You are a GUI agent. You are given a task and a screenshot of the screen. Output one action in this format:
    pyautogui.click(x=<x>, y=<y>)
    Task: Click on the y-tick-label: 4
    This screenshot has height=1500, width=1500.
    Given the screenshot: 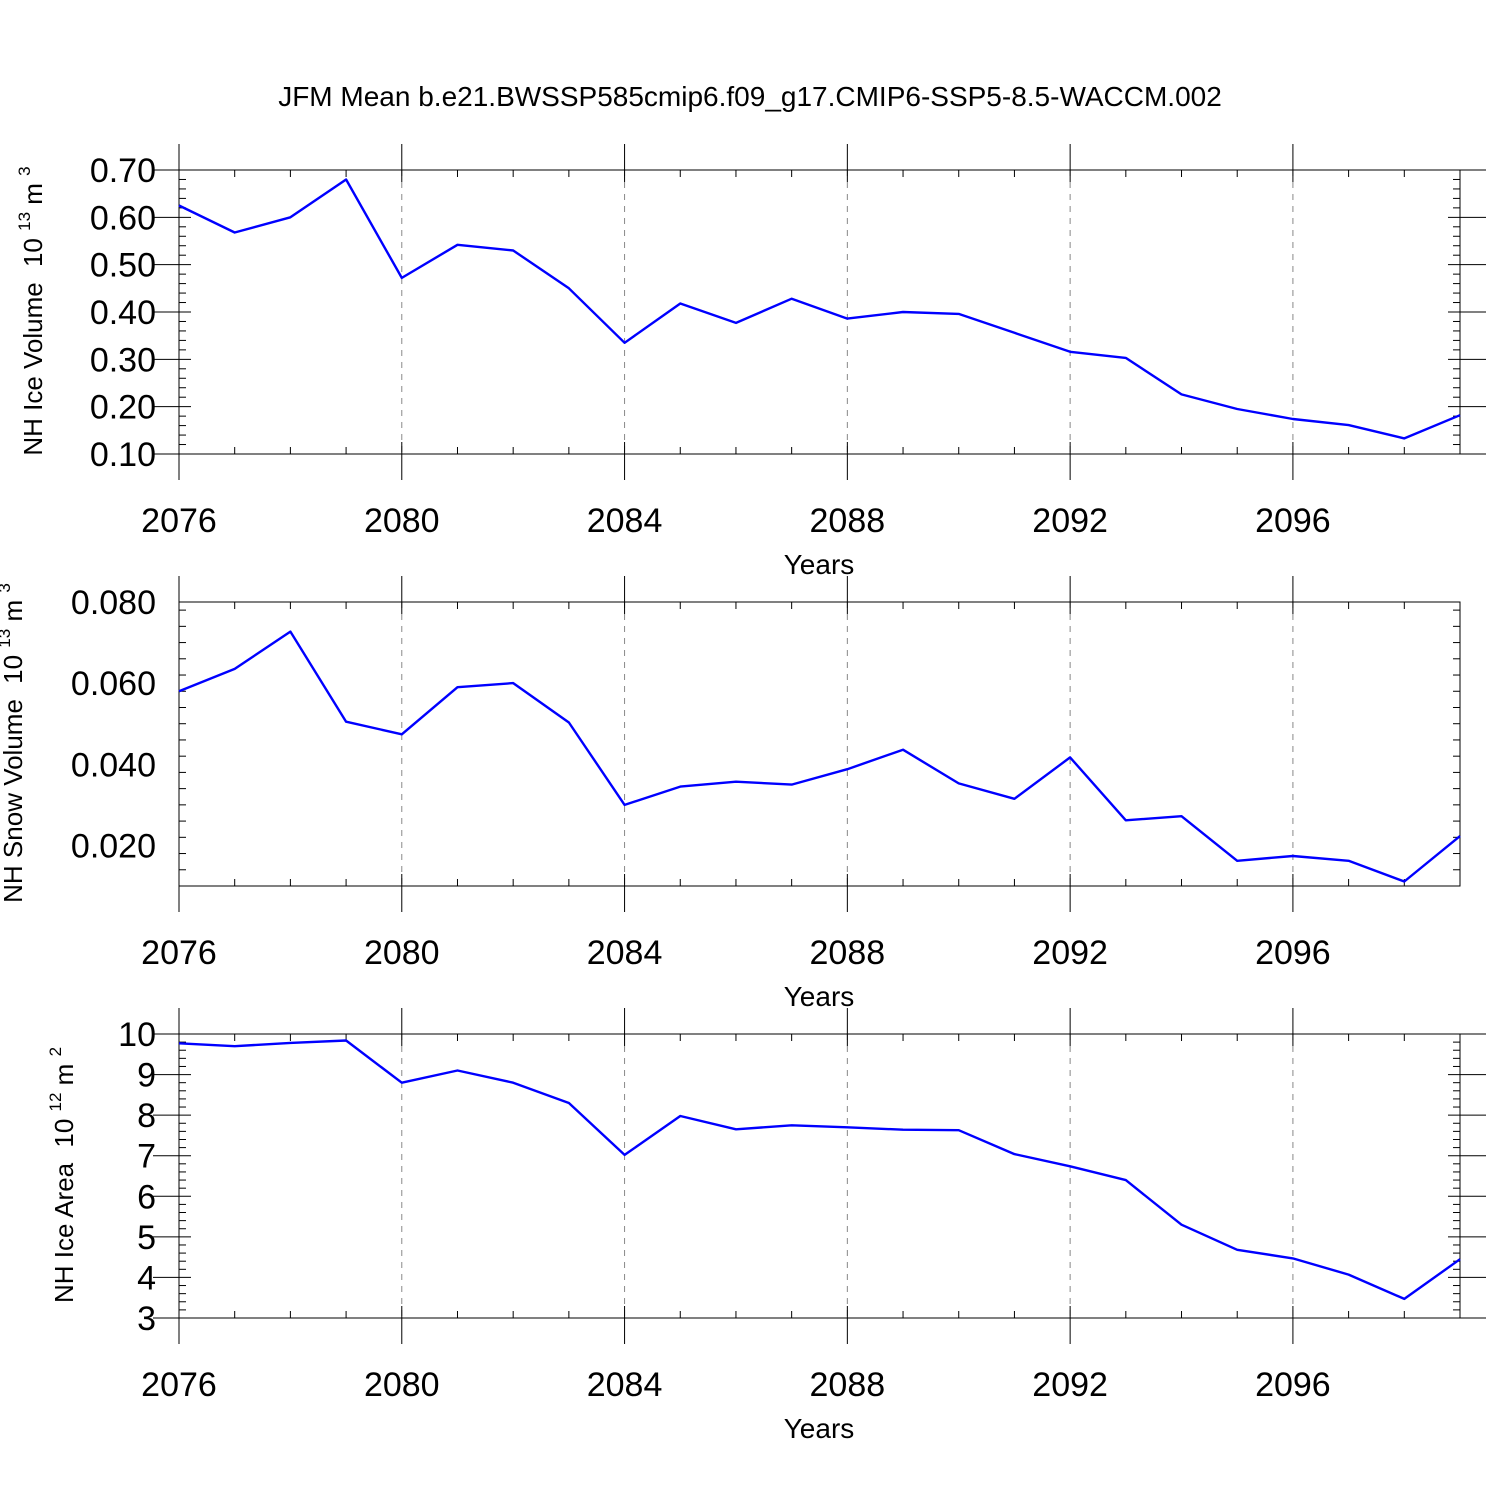 What is the action you would take?
    pyautogui.click(x=146, y=1278)
    